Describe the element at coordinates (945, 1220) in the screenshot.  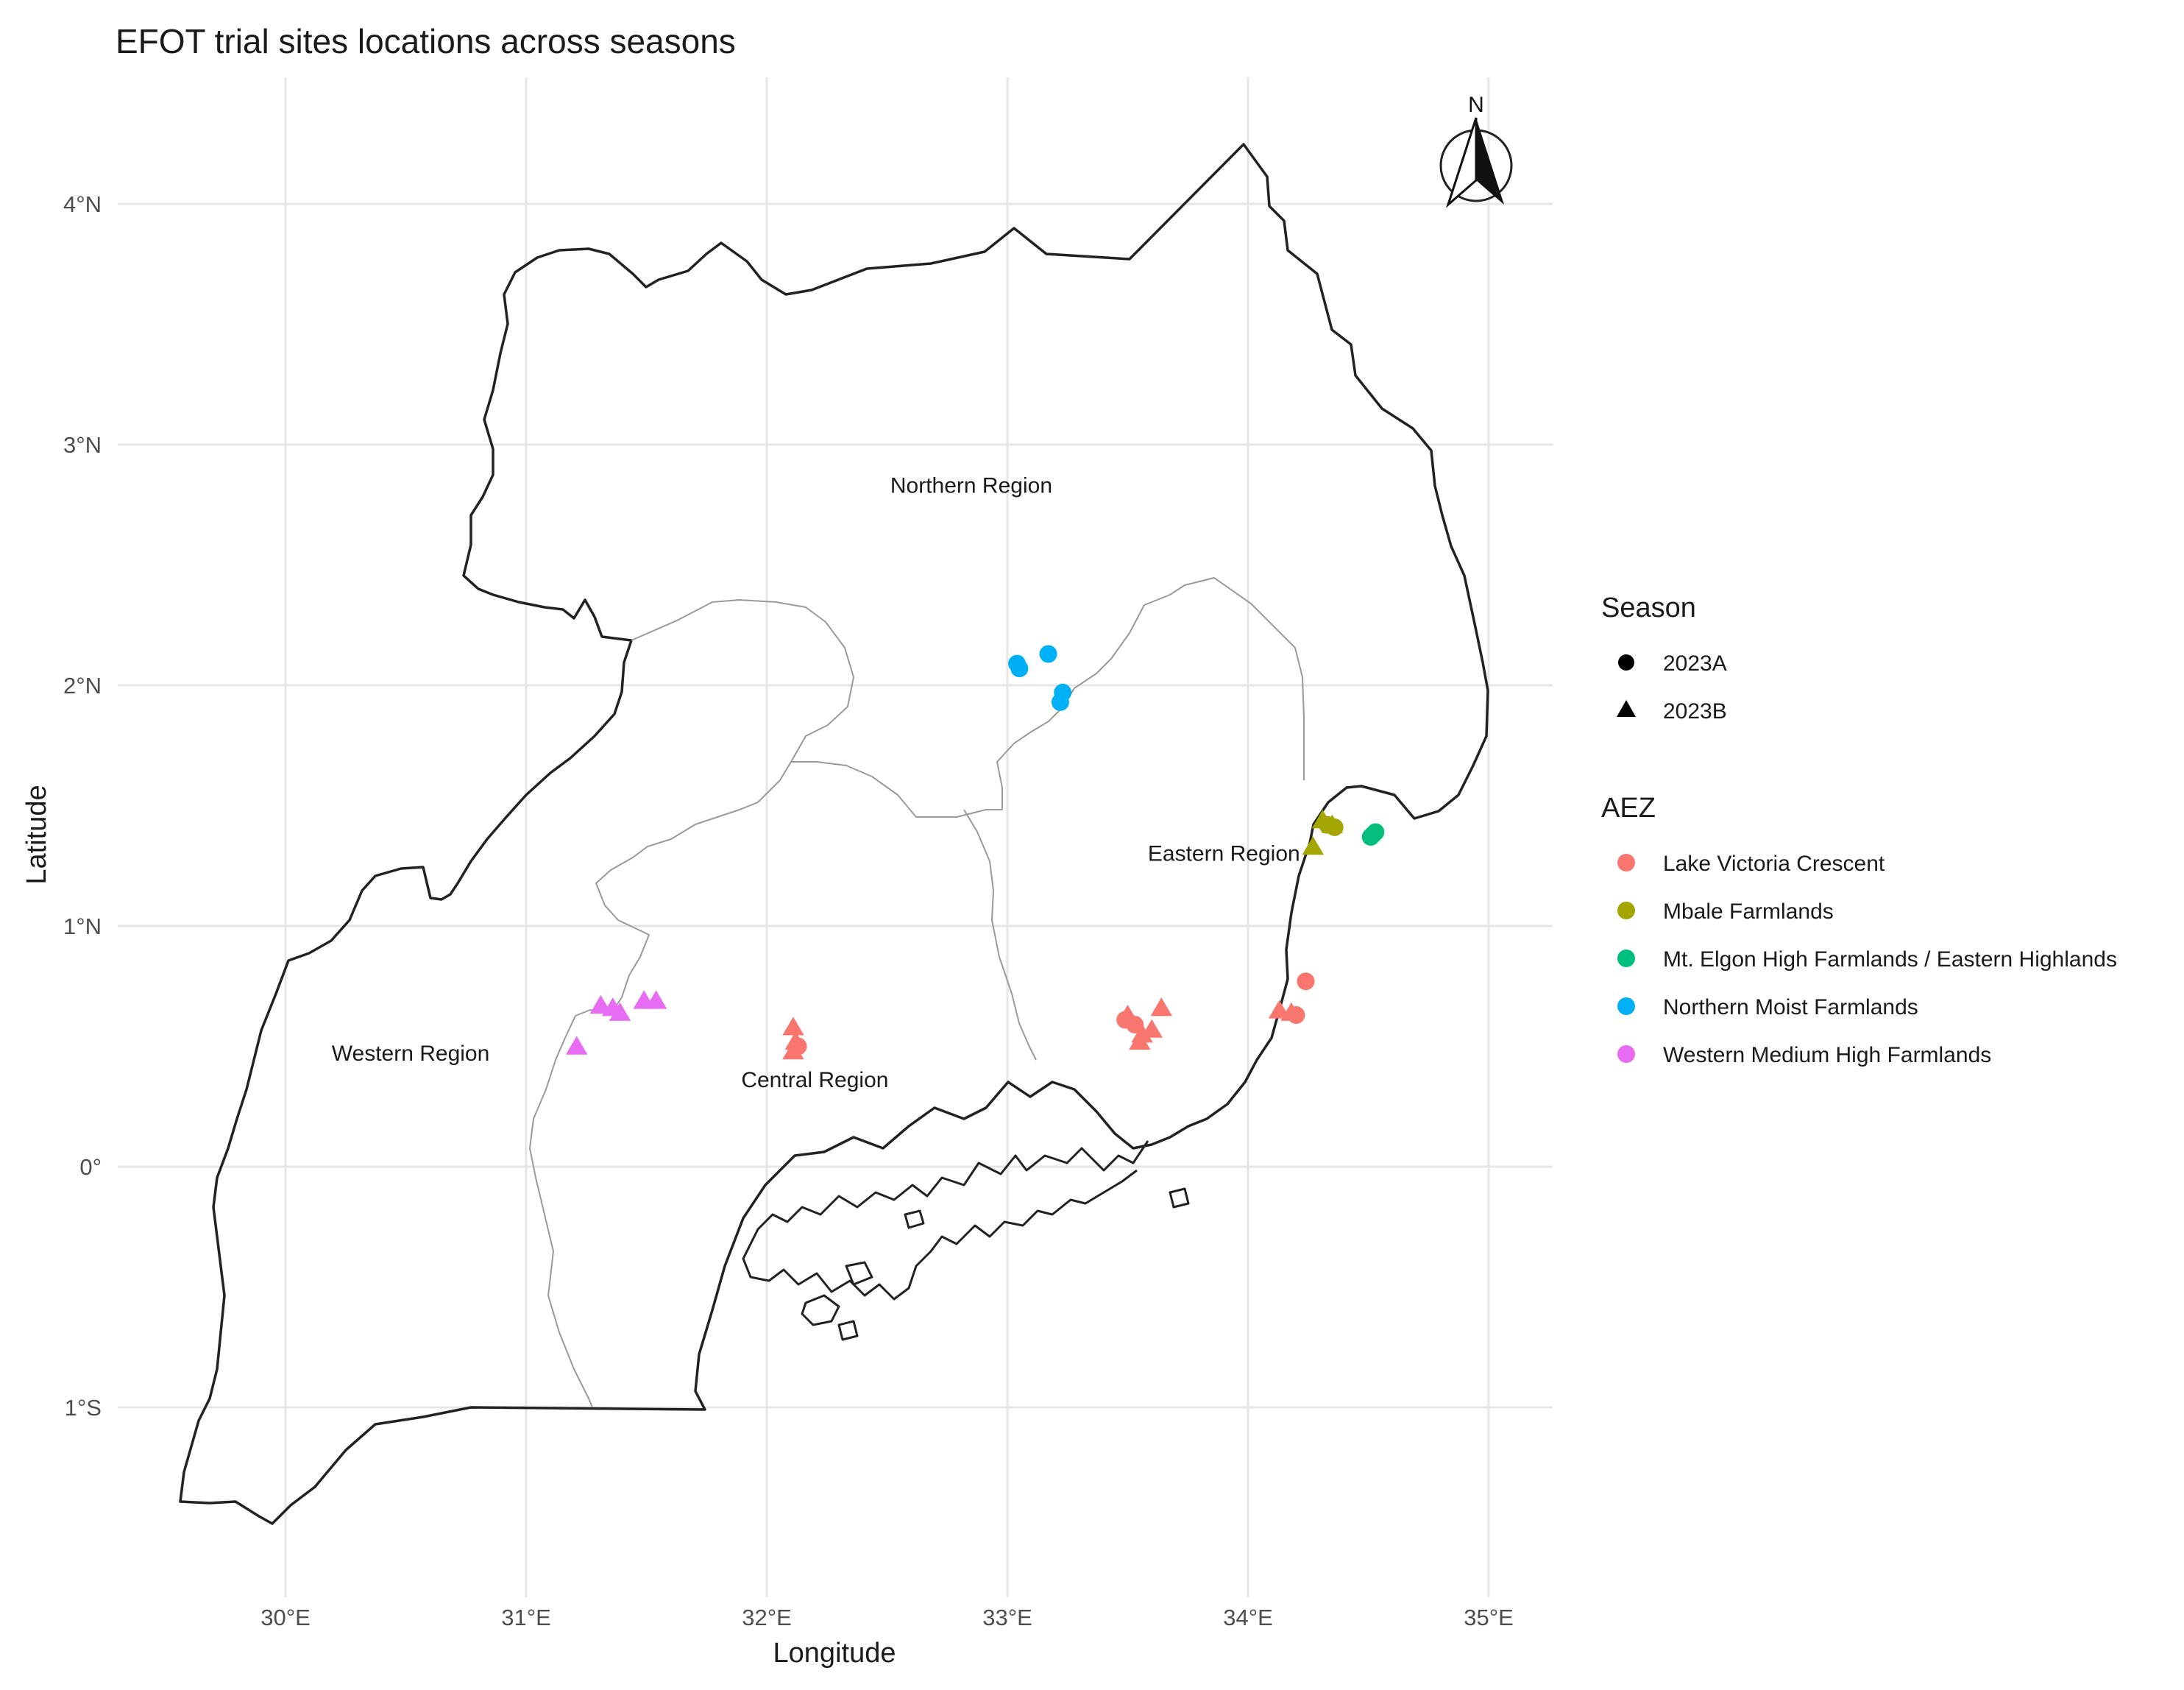
I see `lake-shoreline` at that location.